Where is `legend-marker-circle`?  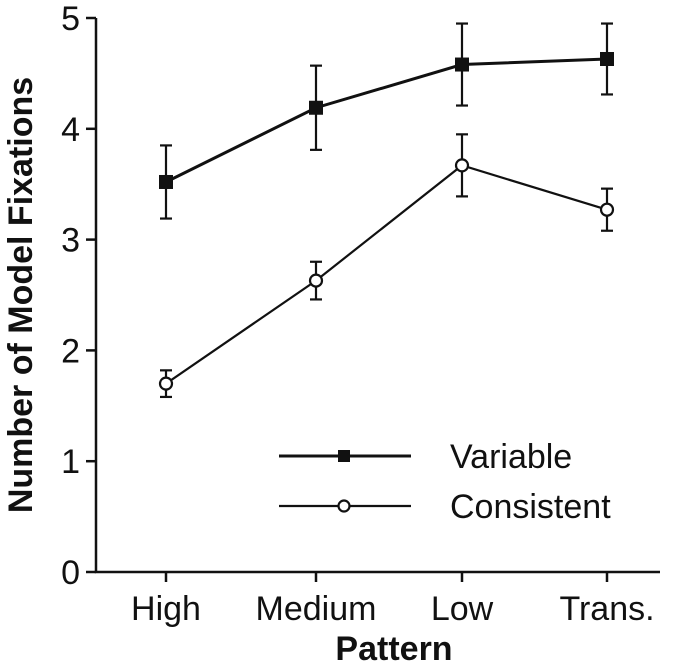 legend-marker-circle is located at coordinates (344, 506).